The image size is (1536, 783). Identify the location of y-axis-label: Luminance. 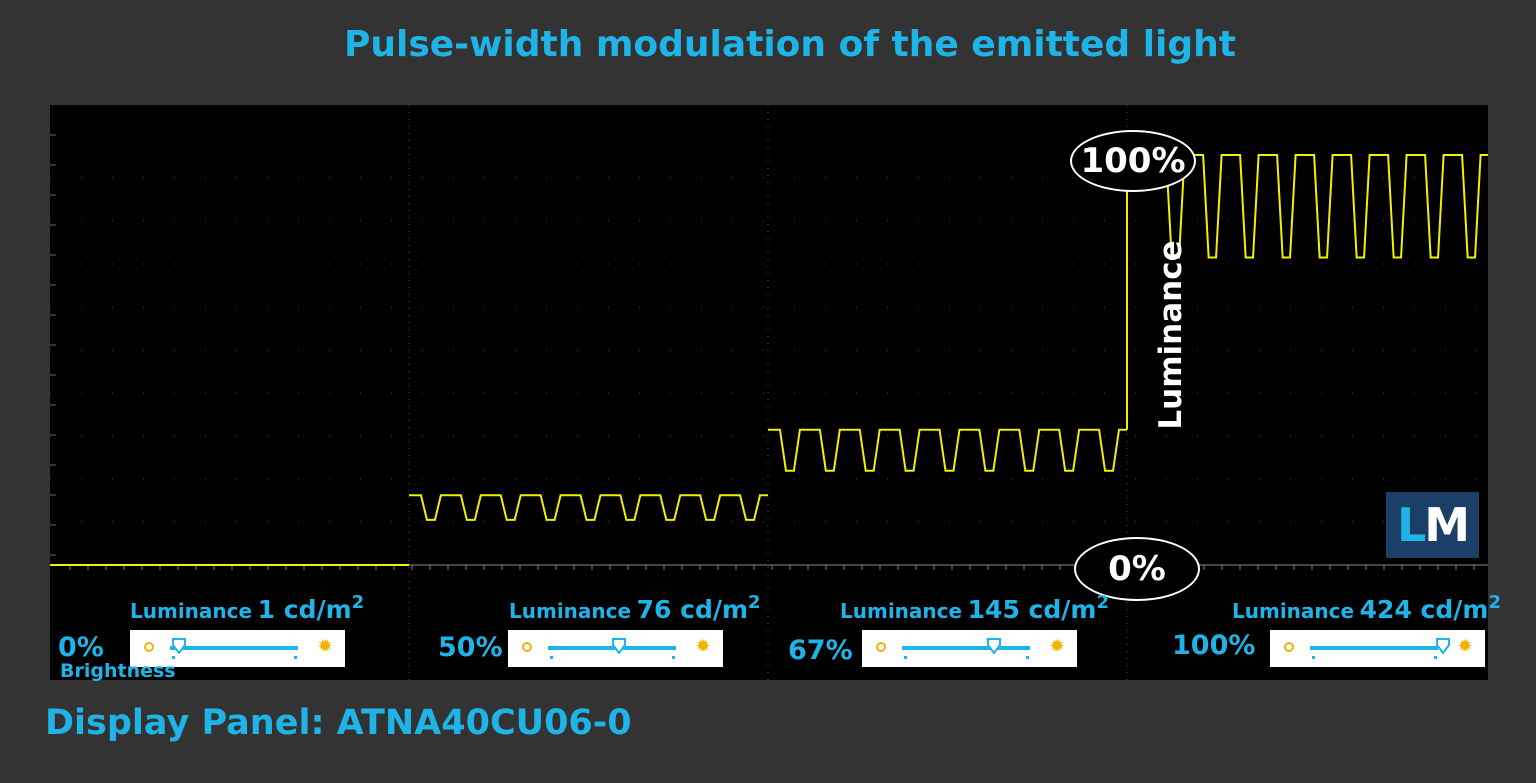
(1171, 335).